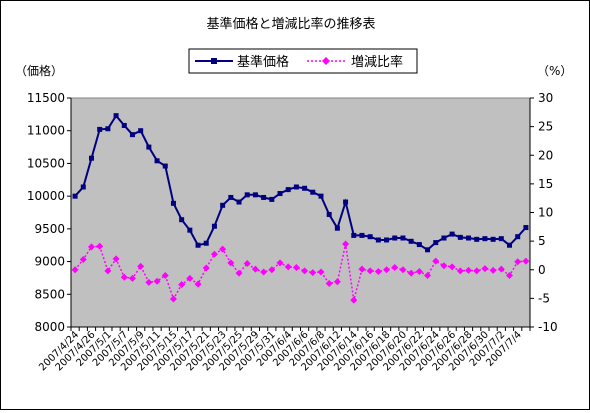 This screenshot has height=413, width=590. What do you see at coordinates (263, 62) in the screenshot?
I see `legend-price-label: 基準価格` at bounding box center [263, 62].